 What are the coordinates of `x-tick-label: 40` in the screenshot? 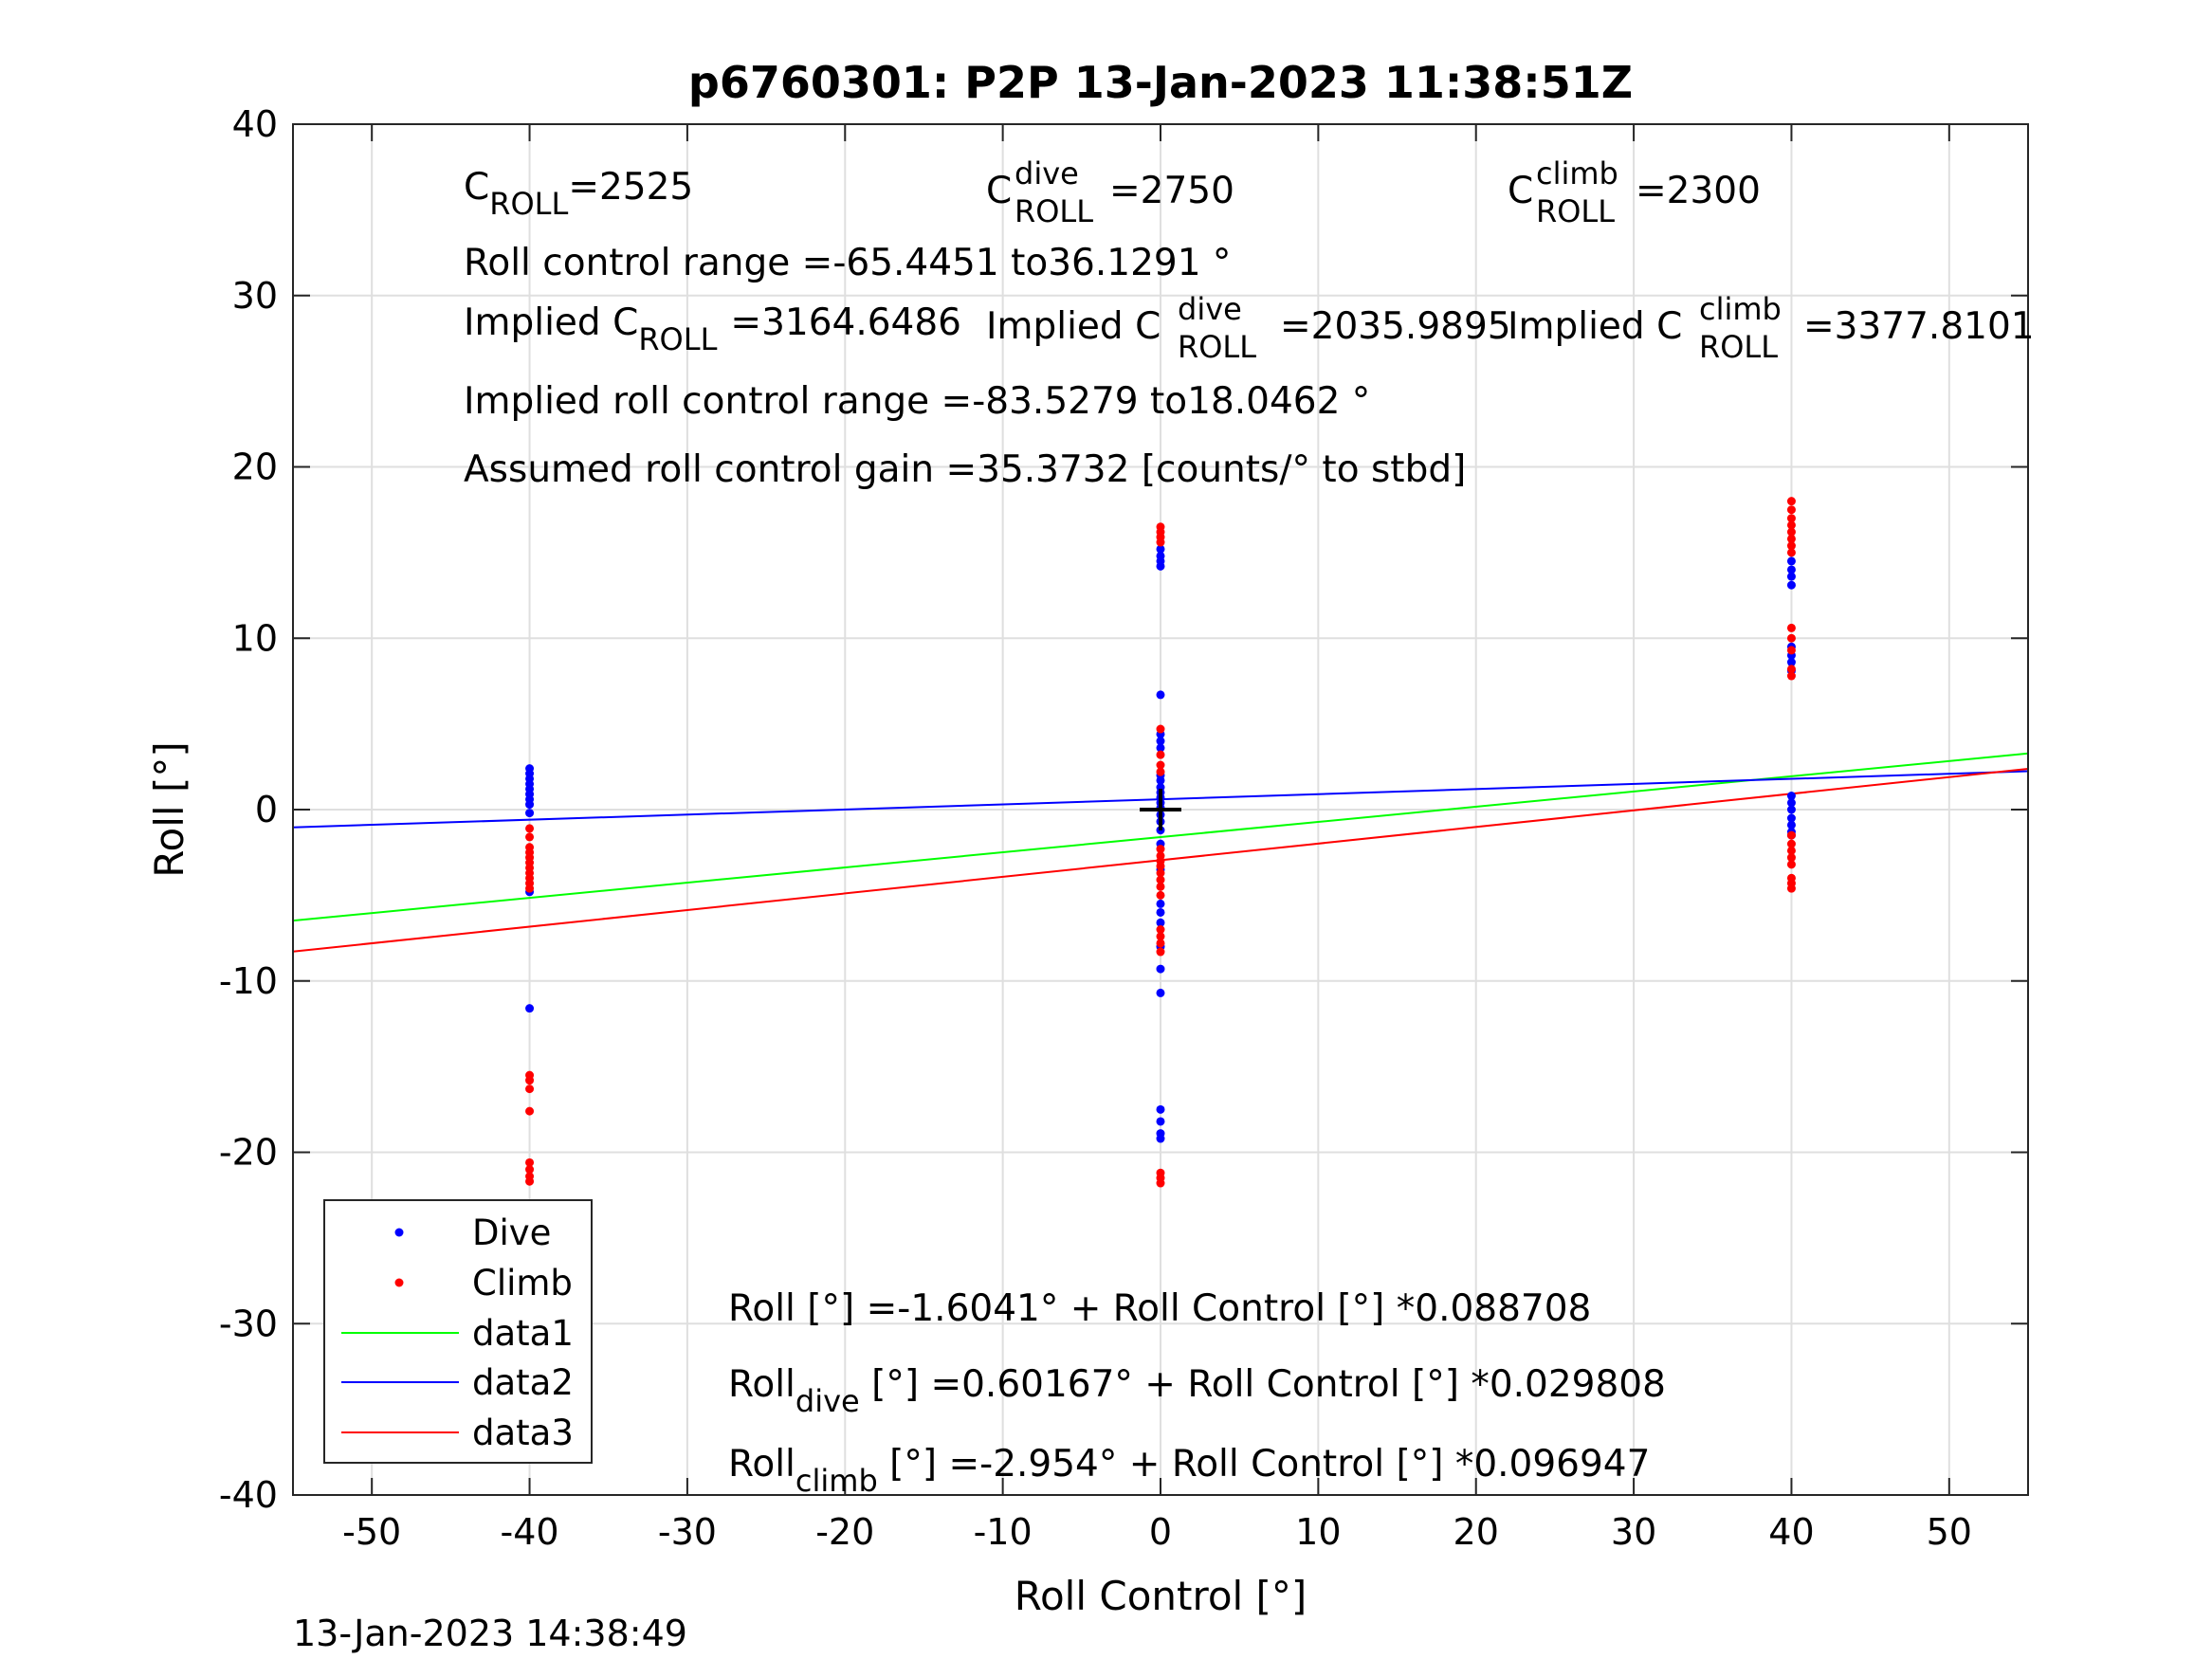 It's located at (1791, 1532).